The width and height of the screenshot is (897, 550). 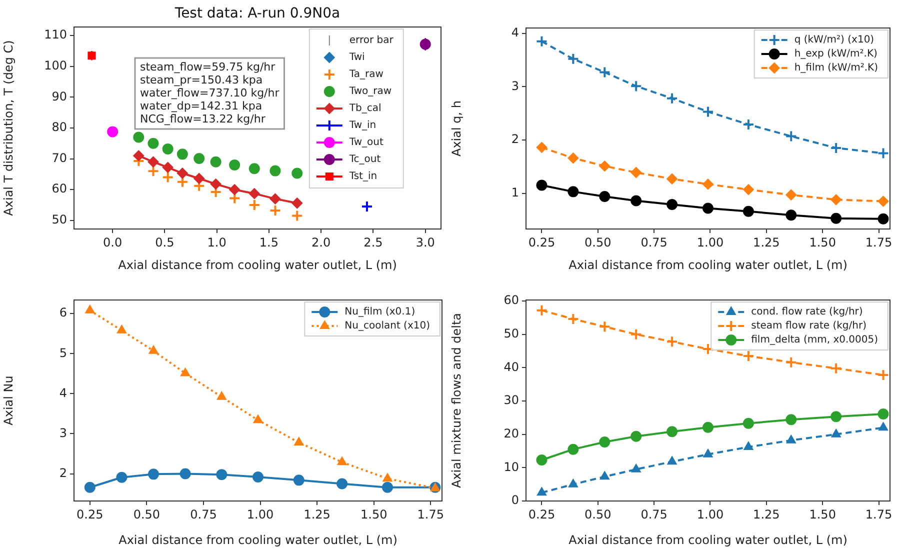 I want to click on legend-label: steam flow rate (kg/hr), so click(x=809, y=326).